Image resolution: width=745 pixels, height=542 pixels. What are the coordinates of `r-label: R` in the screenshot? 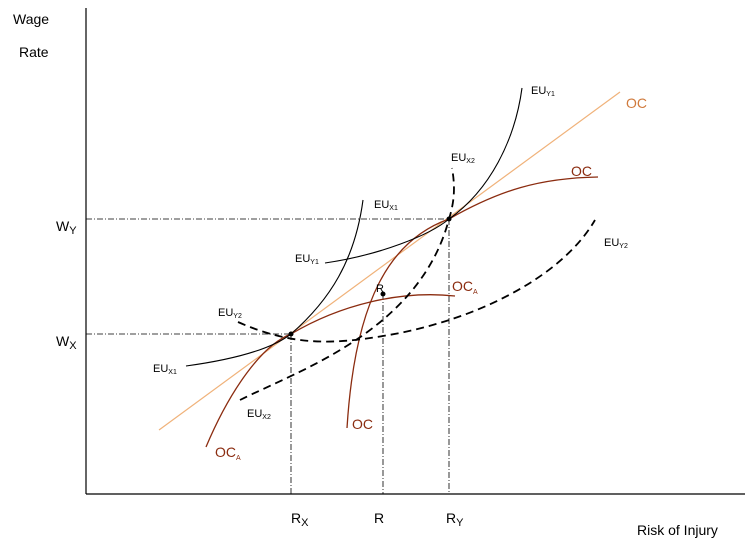 It's located at (379, 518).